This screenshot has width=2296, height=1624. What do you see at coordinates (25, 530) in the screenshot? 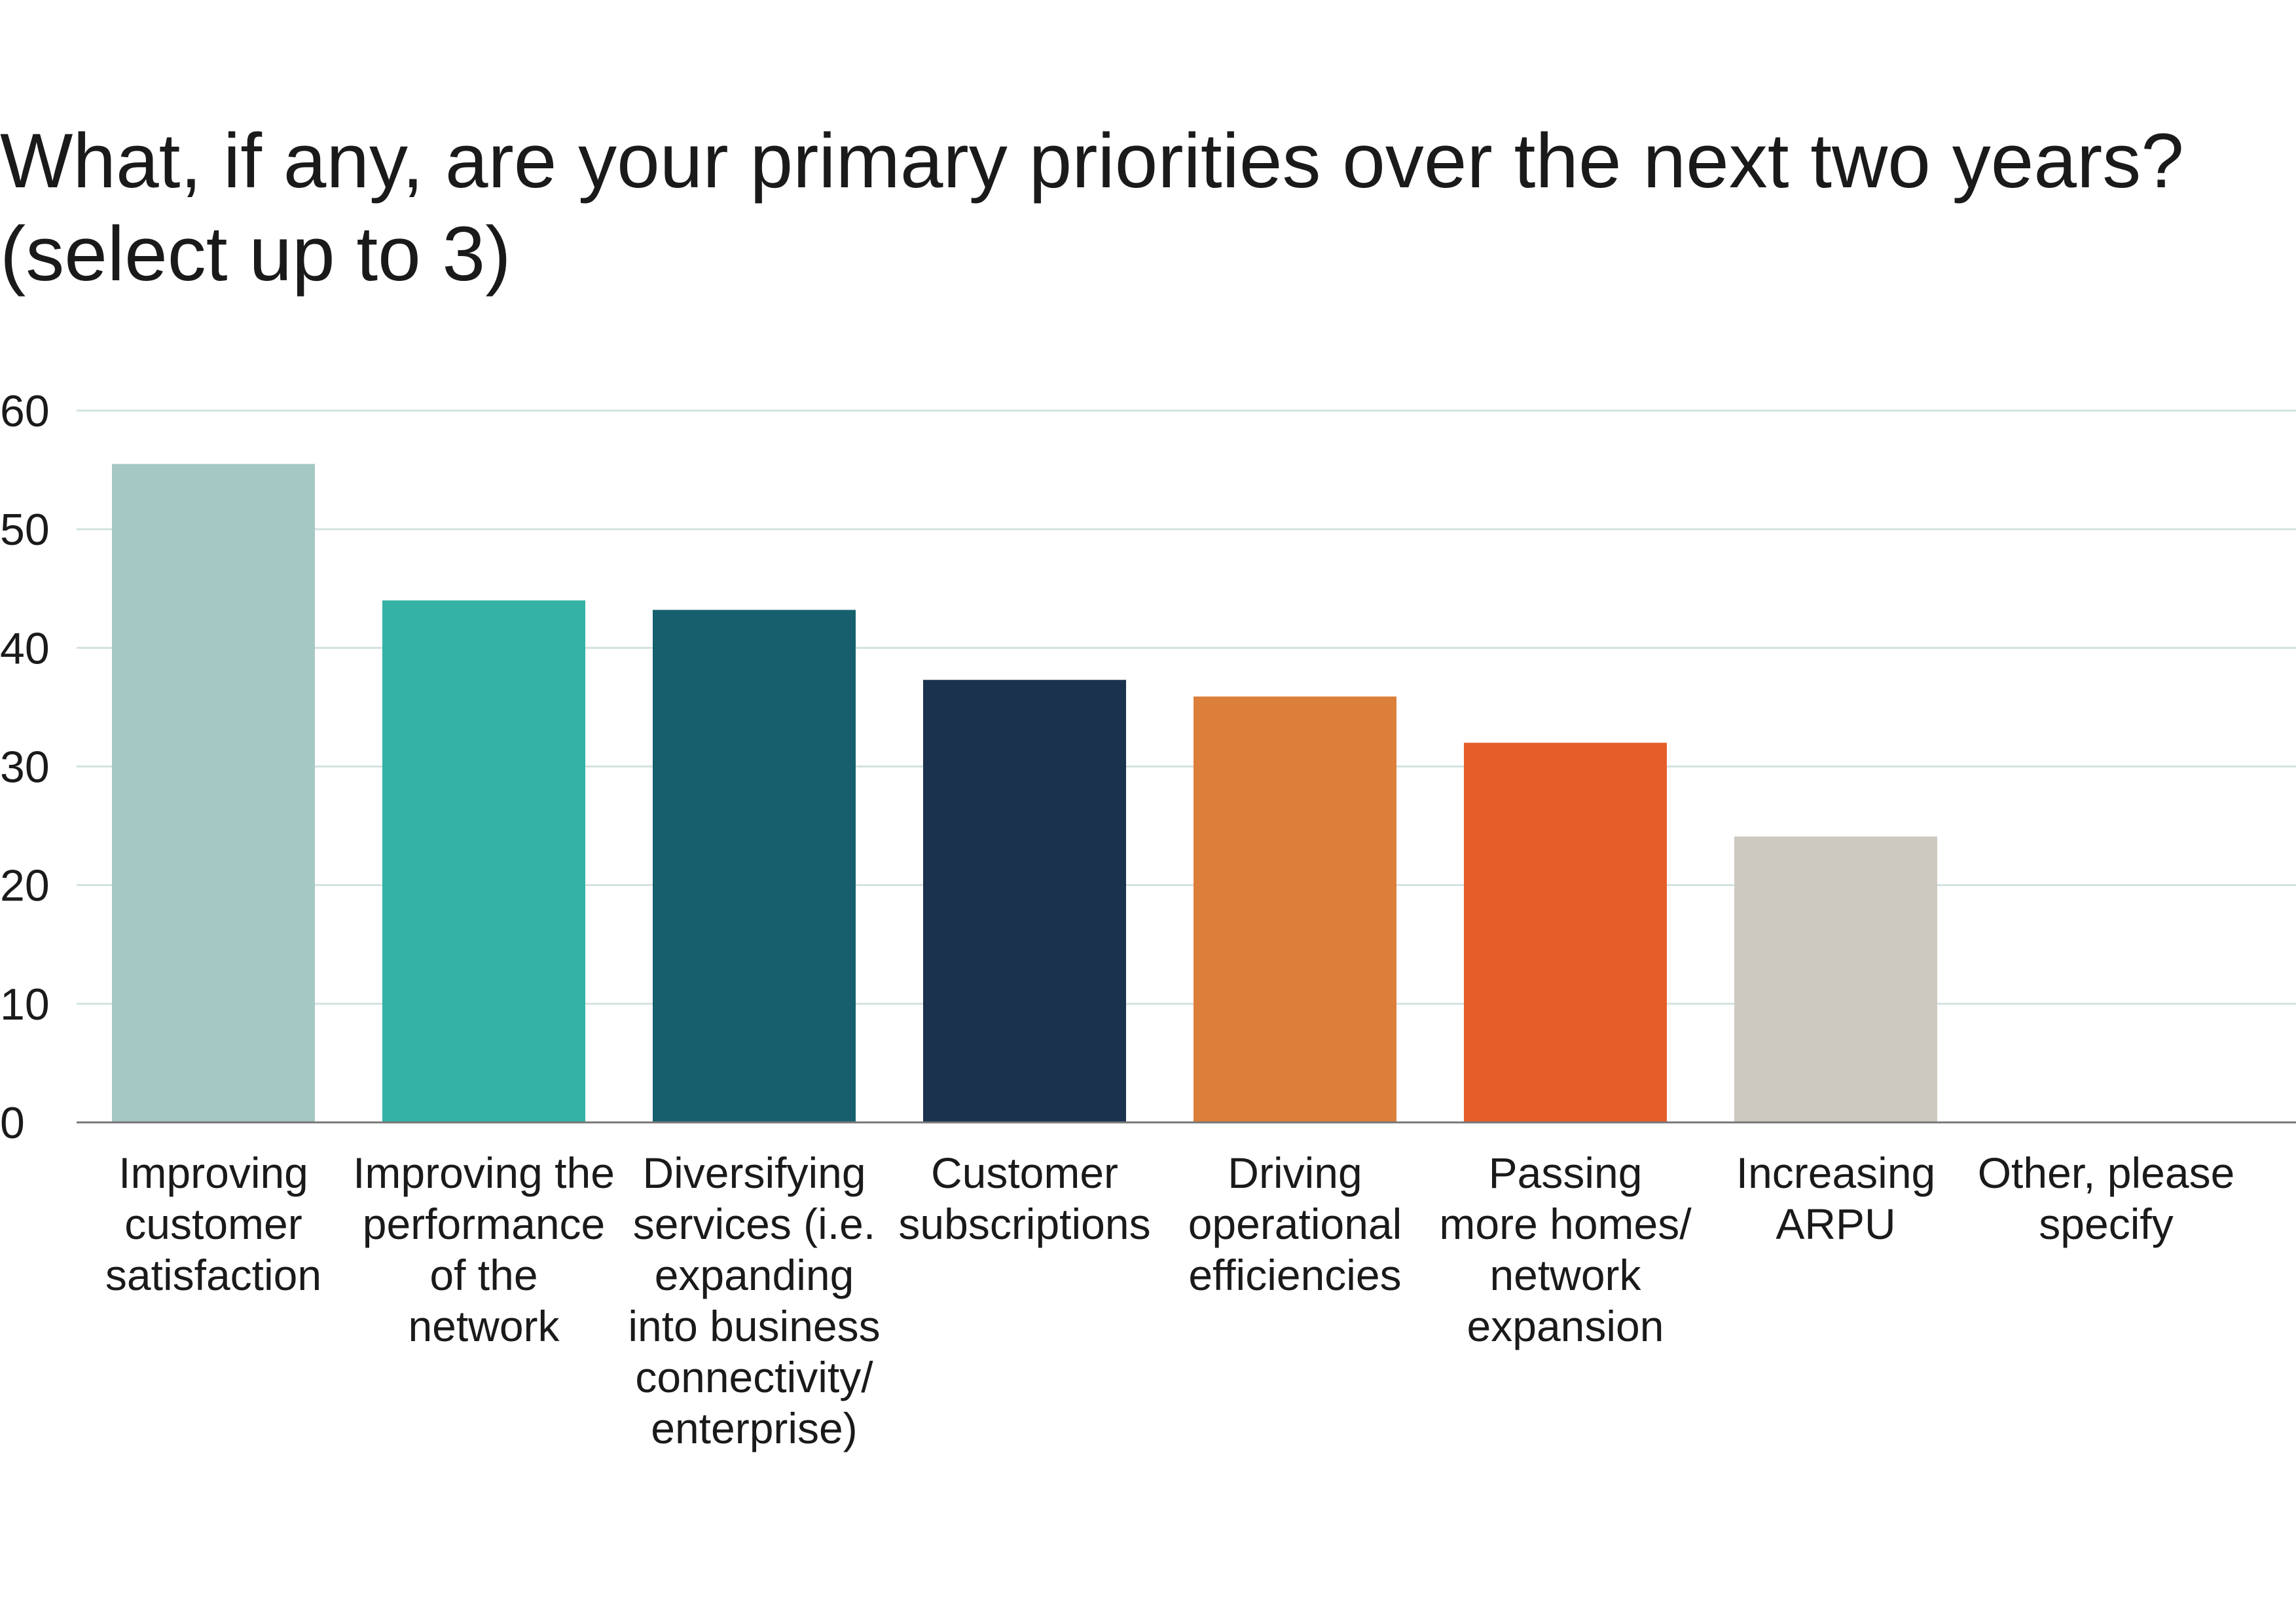
I see `y-tick-label: 50` at bounding box center [25, 530].